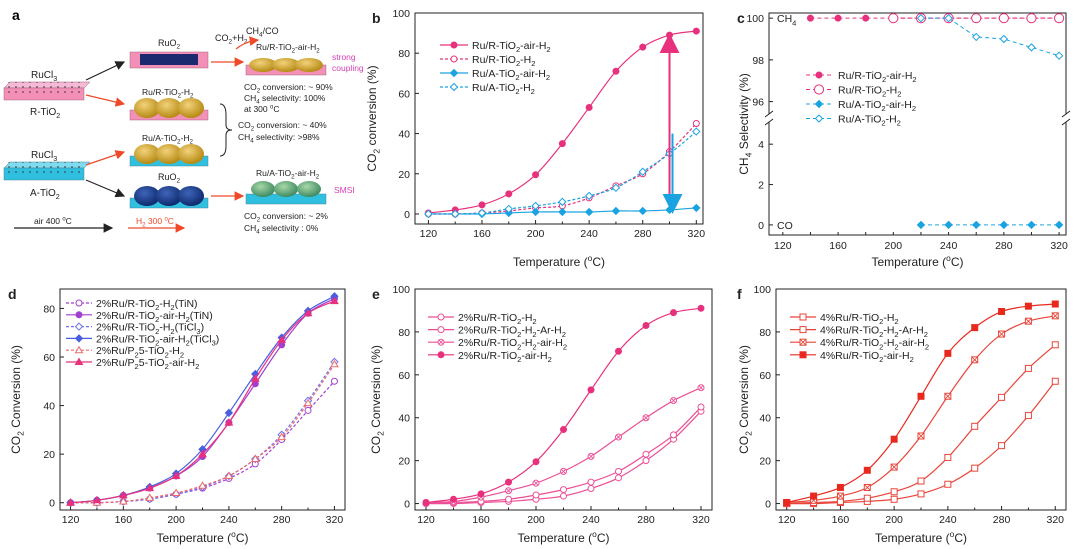 Image resolution: width=1080 pixels, height=549 pixels. Describe the element at coordinates (867, 357) in the screenshot. I see `legend-label: 4%Ru/R-TiO2-air-H2` at that location.